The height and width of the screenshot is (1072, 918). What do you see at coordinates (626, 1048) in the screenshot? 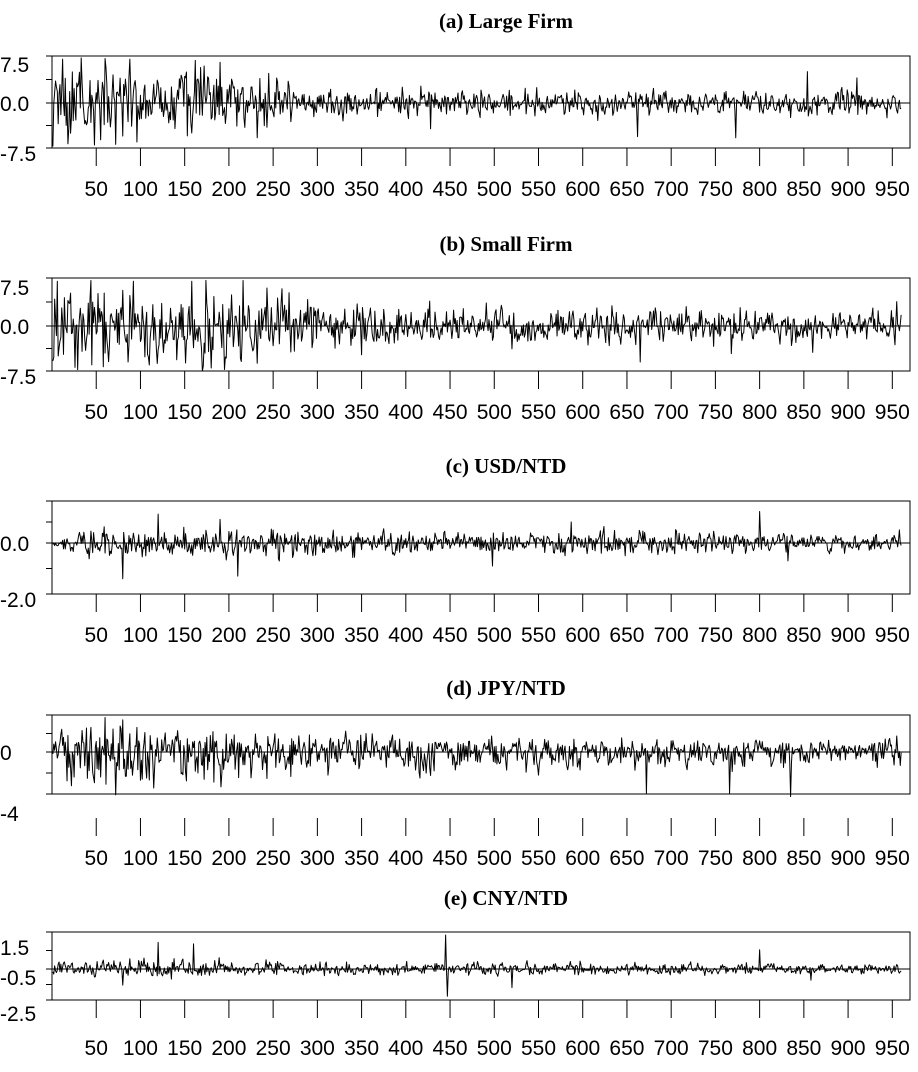
I see `x-tick-label: 650` at bounding box center [626, 1048].